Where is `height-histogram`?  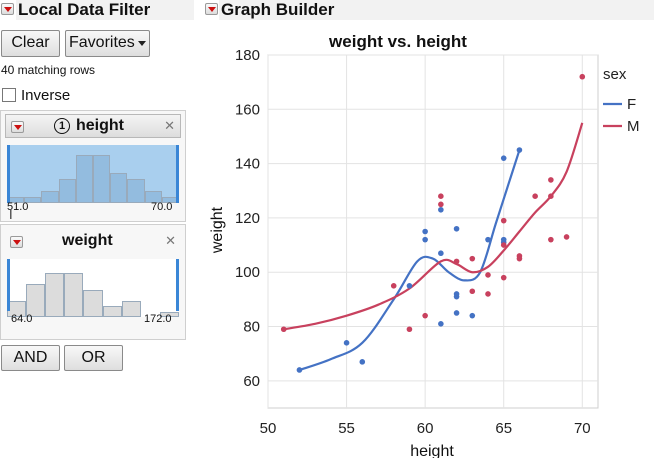
height-histogram is located at coordinates (93, 174).